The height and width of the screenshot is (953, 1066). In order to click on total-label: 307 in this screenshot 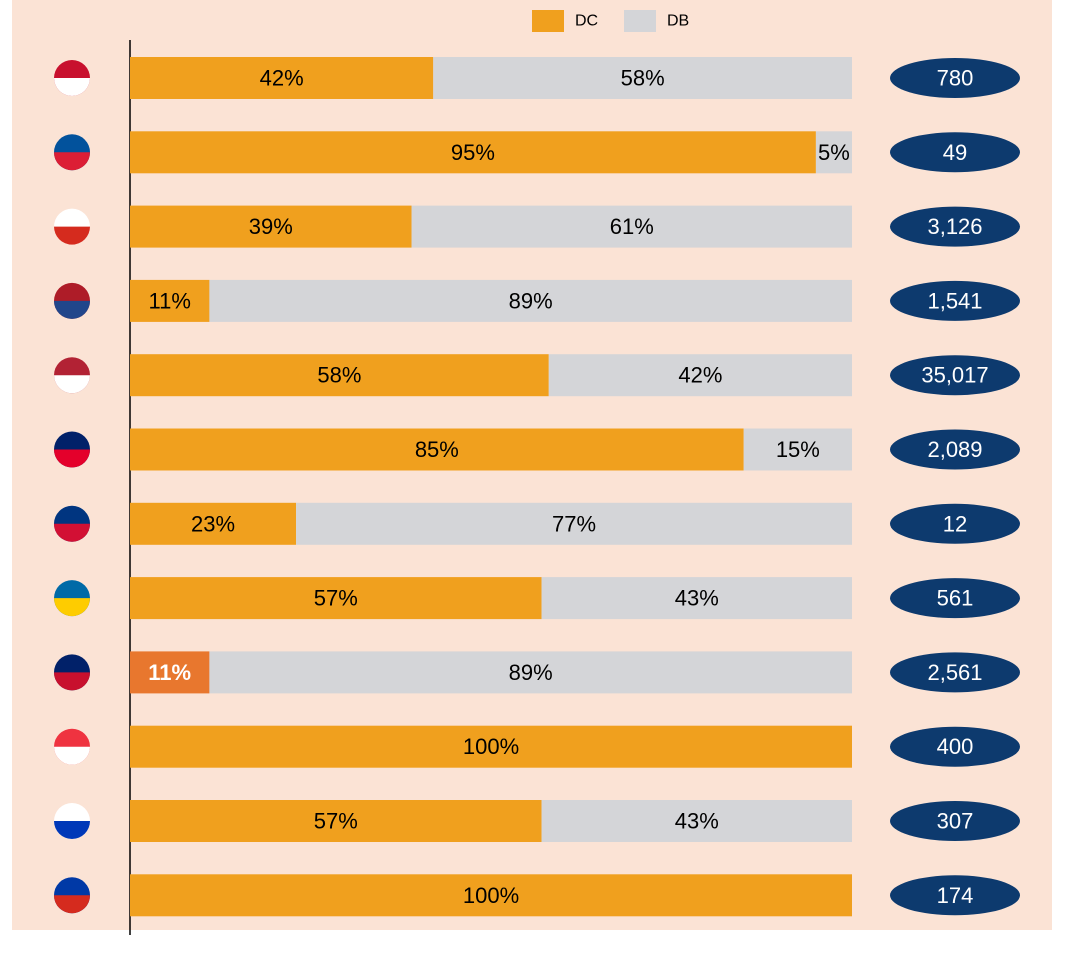, I will do `click(955, 821)`.